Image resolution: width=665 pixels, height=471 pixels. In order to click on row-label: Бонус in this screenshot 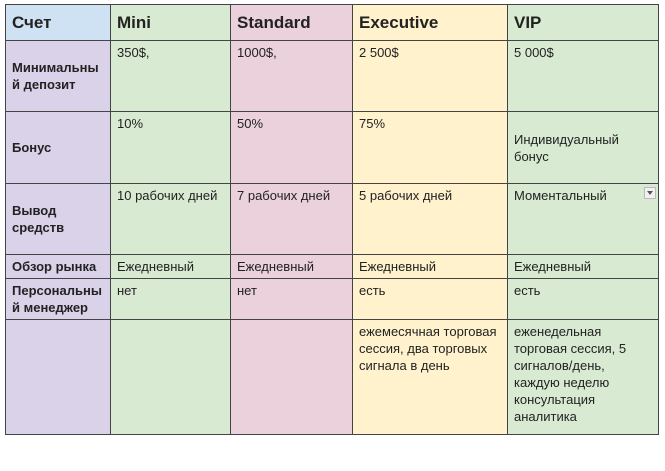, I will do `click(58, 147)`.